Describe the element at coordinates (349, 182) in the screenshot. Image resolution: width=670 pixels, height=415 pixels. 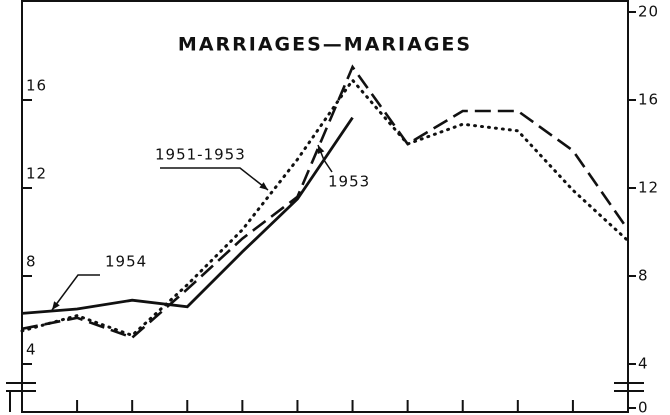
I see `legend-label: 1953` at that location.